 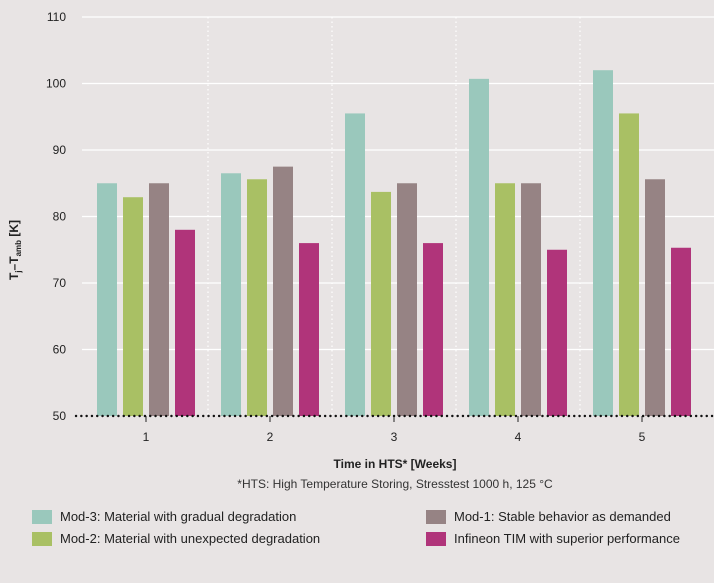 I want to click on bar-s2-c2, so click(x=257, y=297).